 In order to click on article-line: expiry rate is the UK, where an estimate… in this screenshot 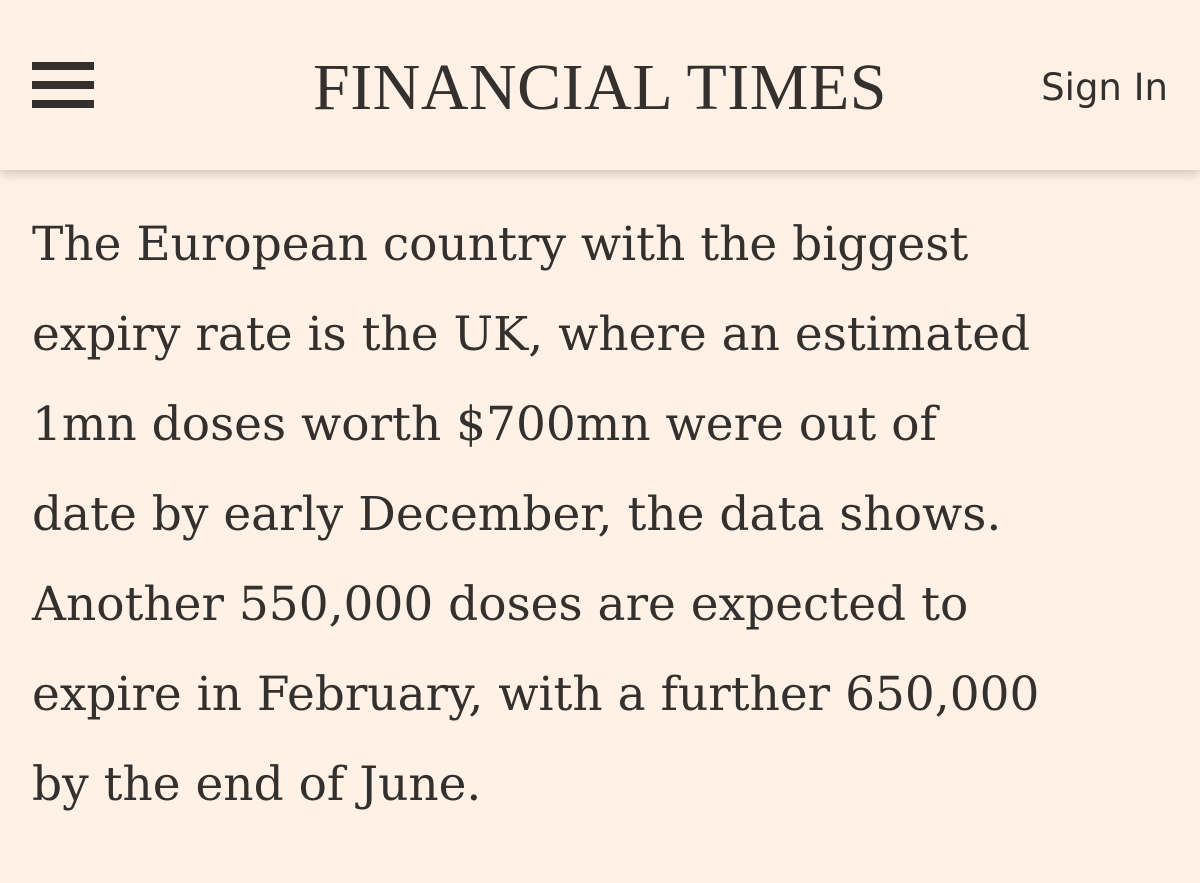, I will do `click(607, 335)`.